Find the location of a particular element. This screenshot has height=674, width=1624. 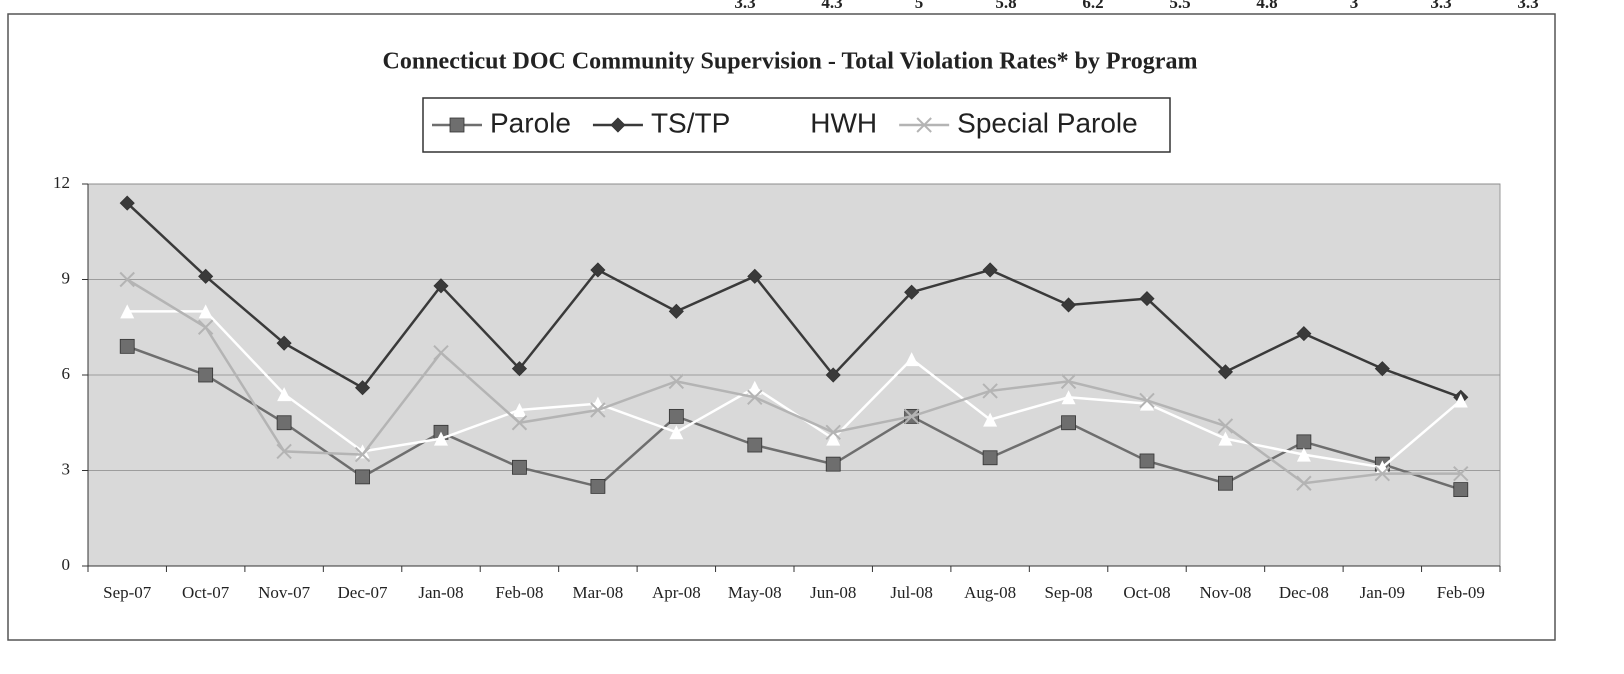

y-tick-label: 3 is located at coordinates (66, 468).